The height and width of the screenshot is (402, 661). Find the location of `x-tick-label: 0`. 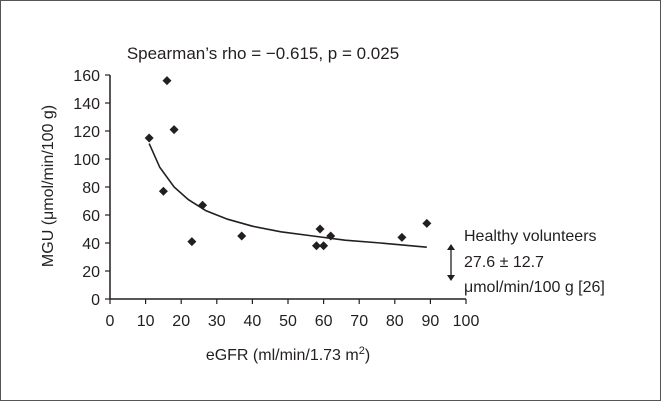

x-tick-label: 0 is located at coordinates (110, 321).